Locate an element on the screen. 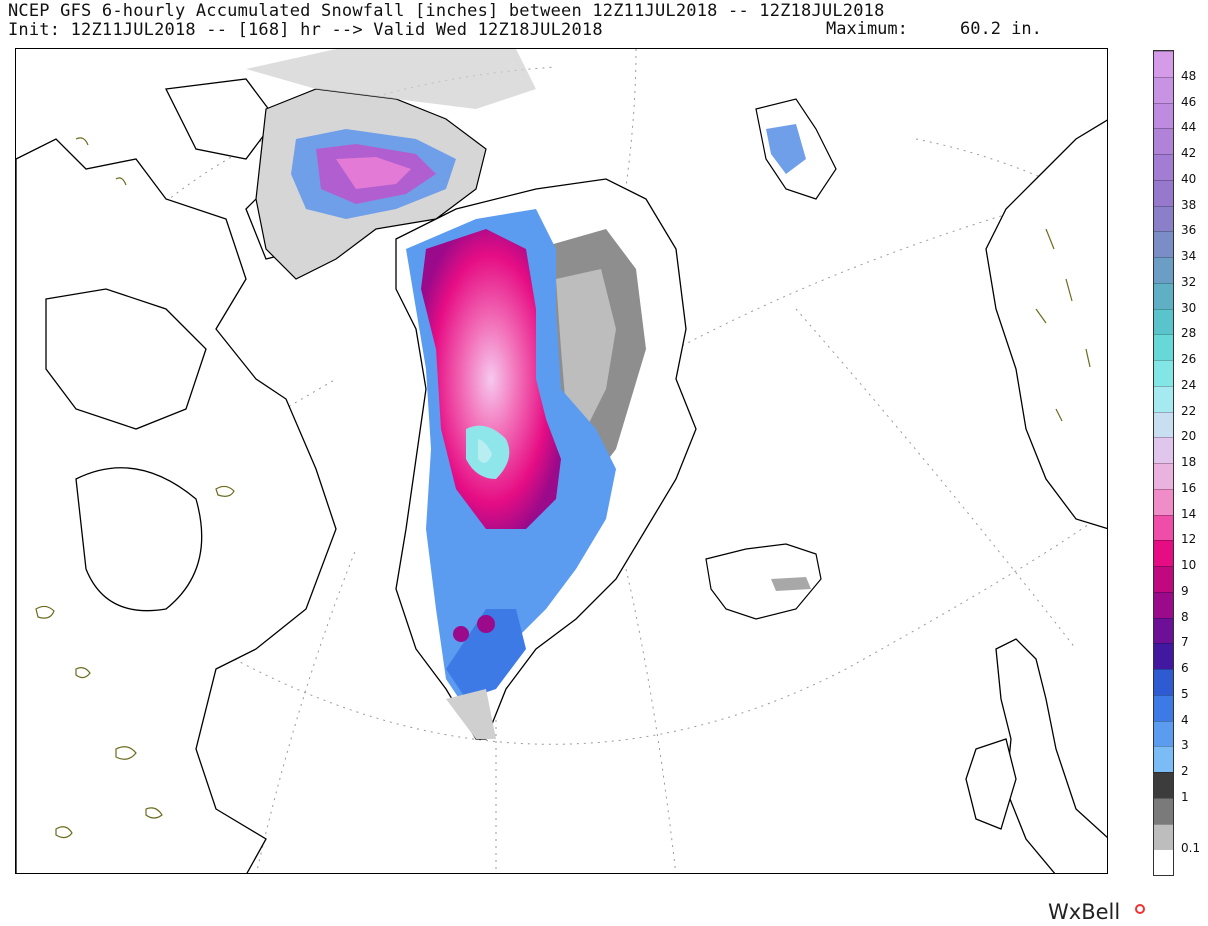 The width and height of the screenshot is (1208, 926). colorbar-tick-label: 2 is located at coordinates (1185, 771).